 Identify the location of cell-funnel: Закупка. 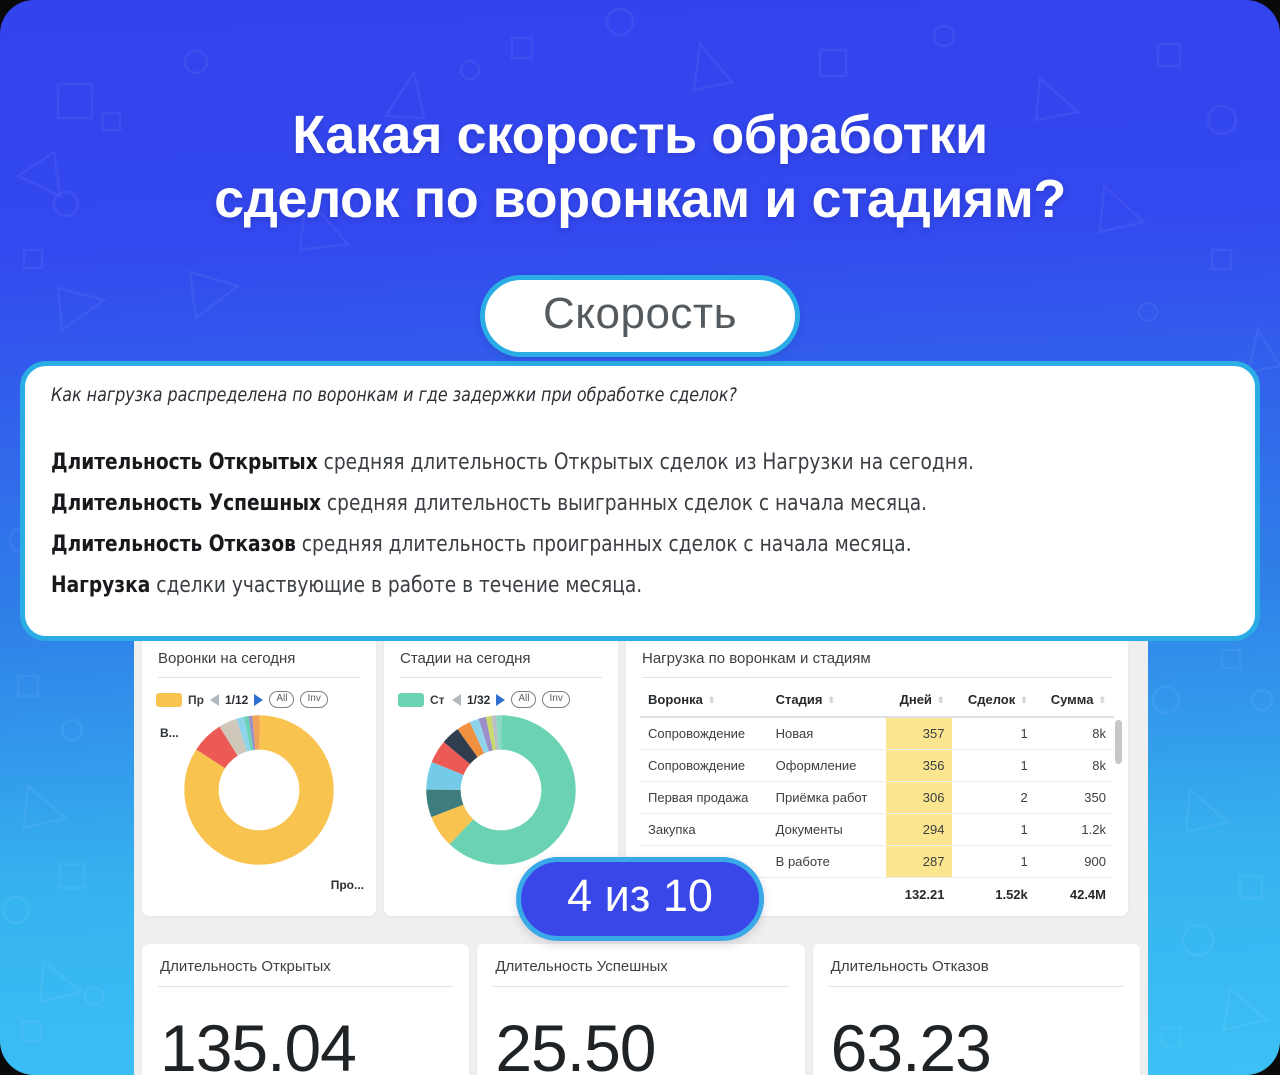
(704, 829).